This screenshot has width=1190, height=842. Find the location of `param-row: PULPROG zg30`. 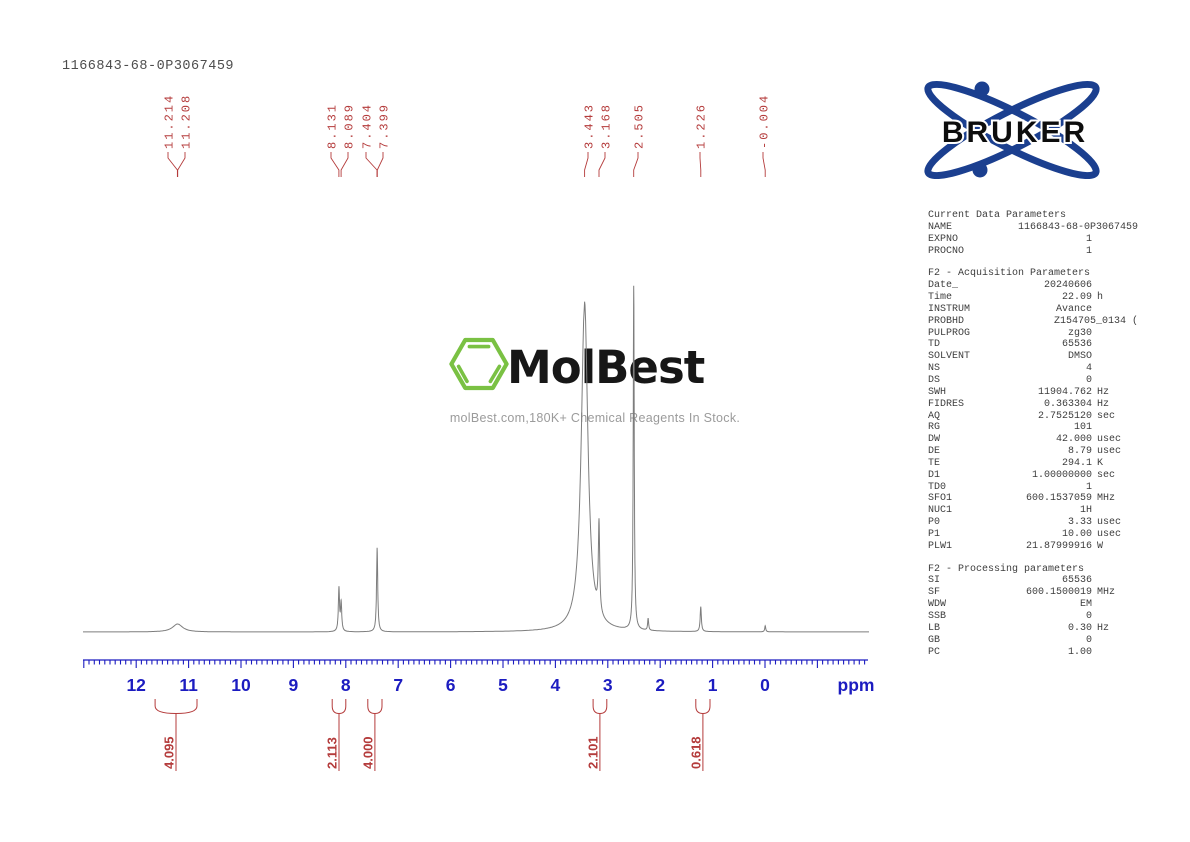

param-row: PULPROG zg30 is located at coordinates (1058, 334).